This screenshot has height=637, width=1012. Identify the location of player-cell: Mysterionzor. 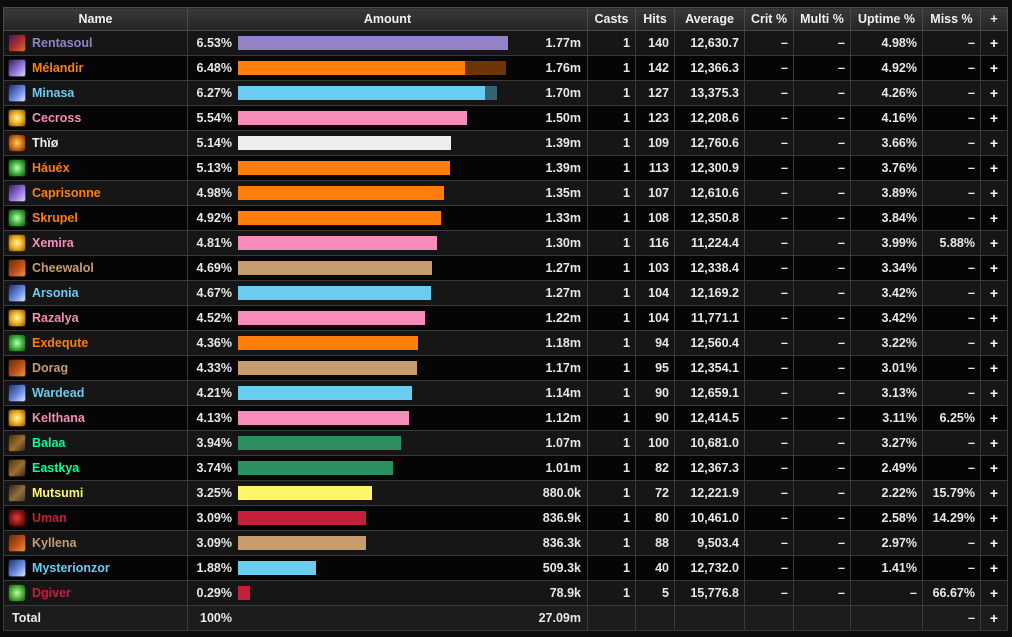
(95, 568).